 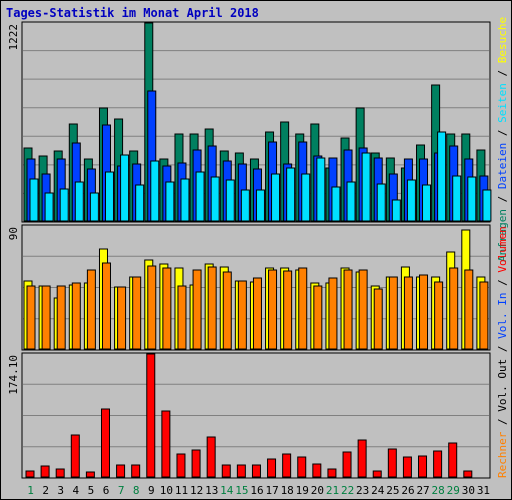 I want to click on x-tick-label: 19, so click(x=302, y=490).